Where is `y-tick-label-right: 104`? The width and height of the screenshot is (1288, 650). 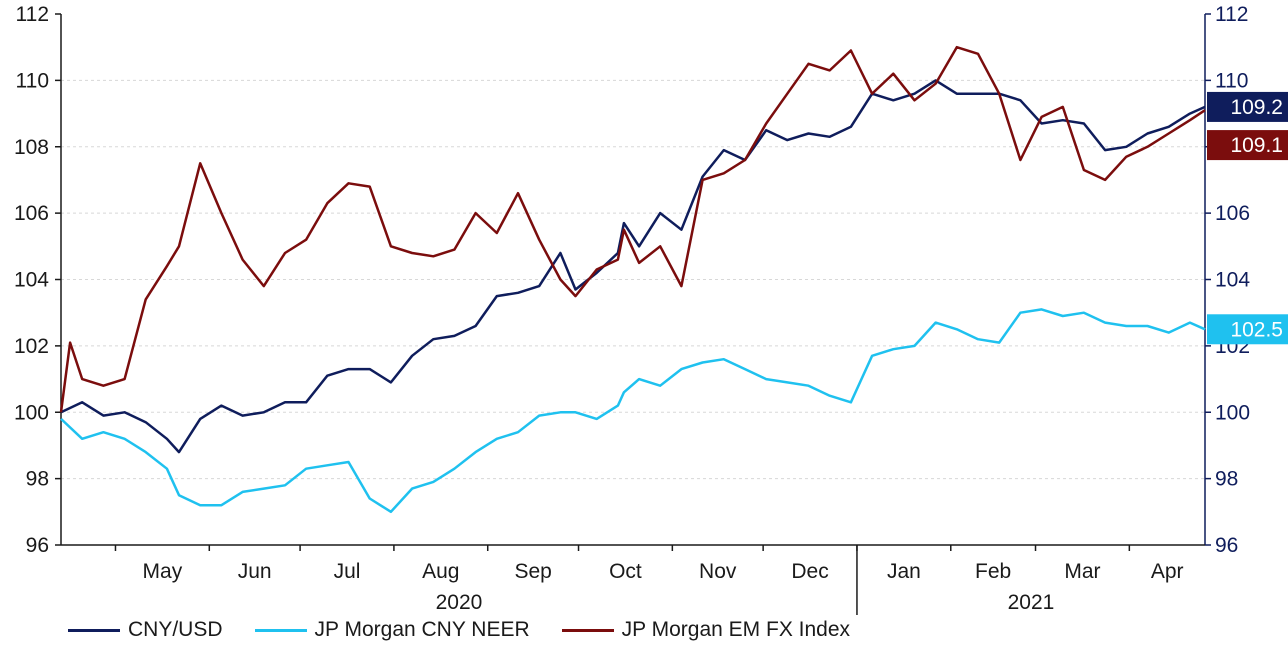 y-tick-label-right: 104 is located at coordinates (1232, 280).